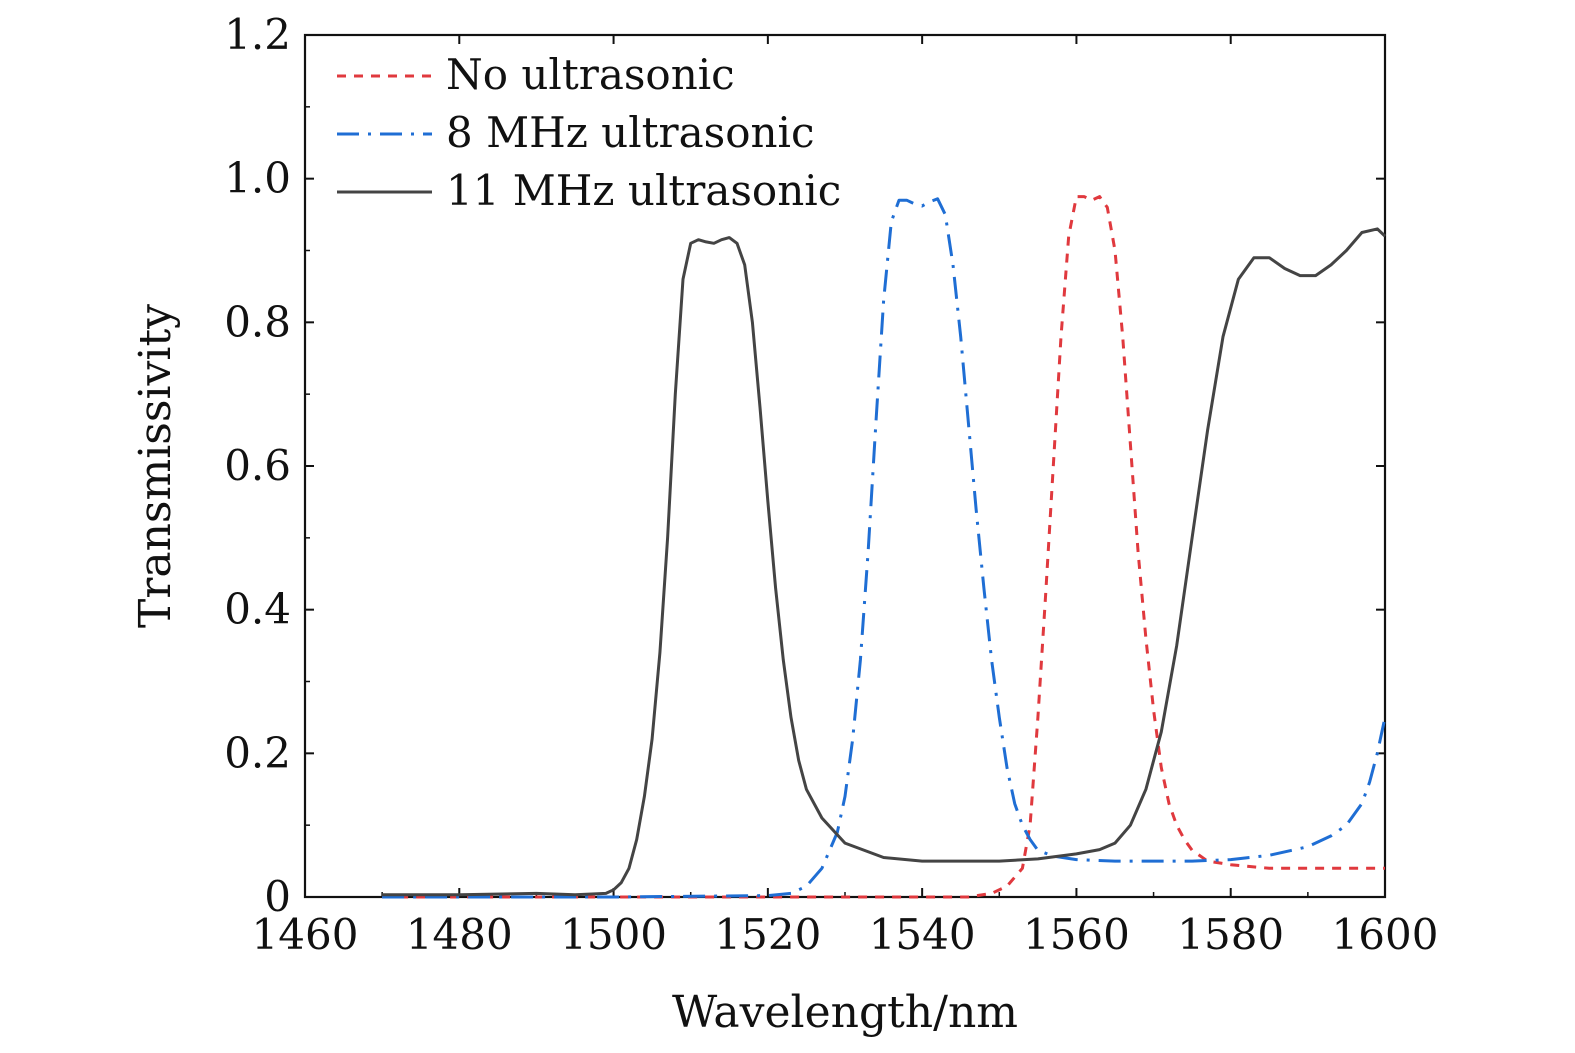 This screenshot has width=1575, height=1053. I want to click on x-tick-label: 1600, so click(1385, 934).